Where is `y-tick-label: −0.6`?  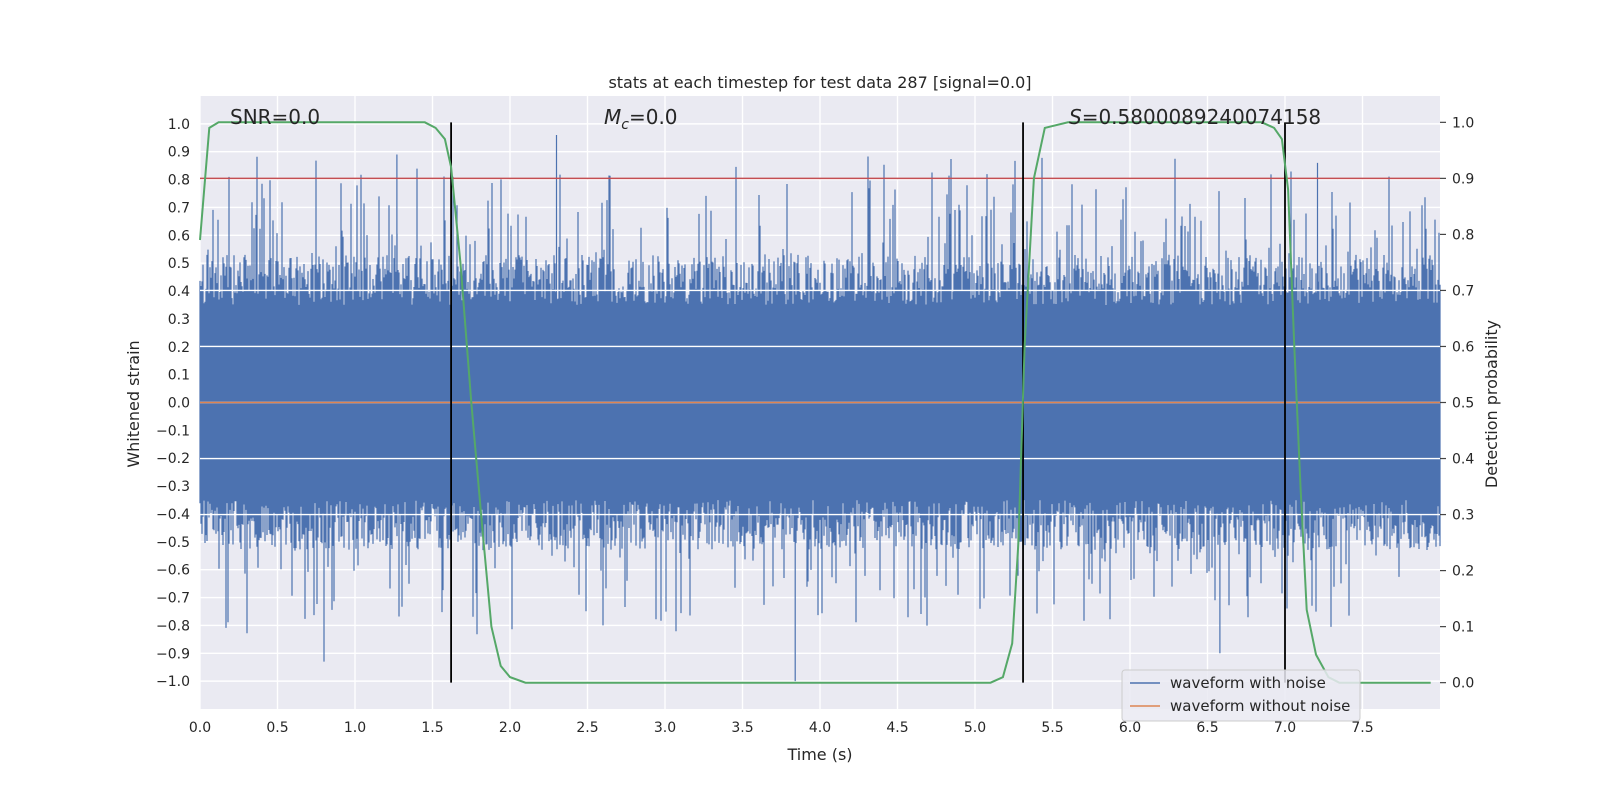
y-tick-label: −0.6 is located at coordinates (173, 571).